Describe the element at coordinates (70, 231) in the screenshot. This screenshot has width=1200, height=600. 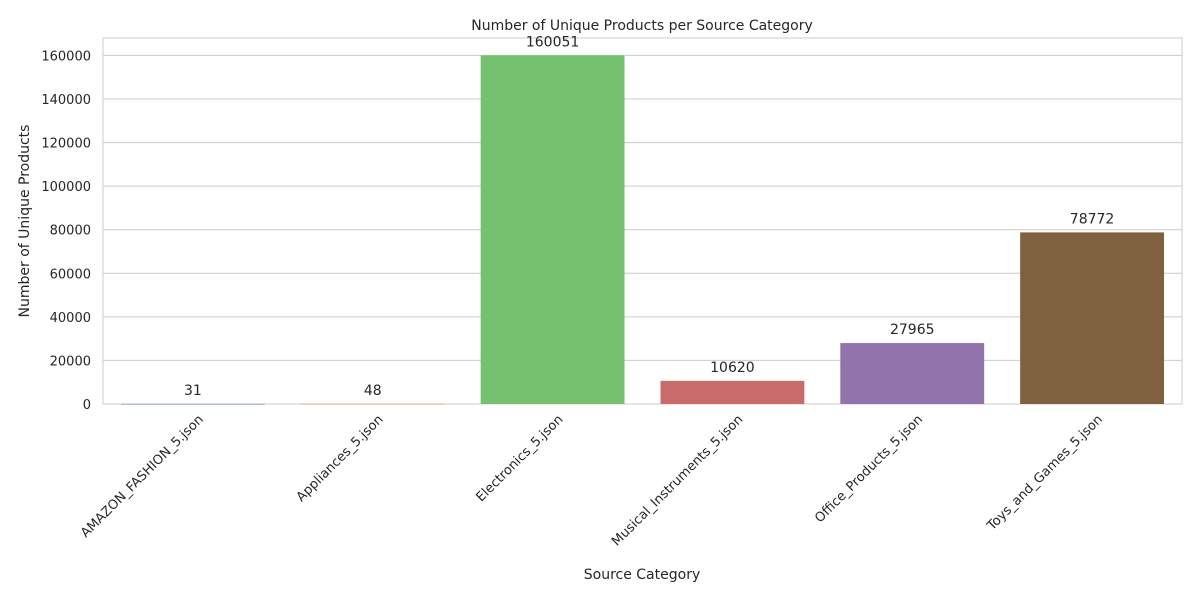
I see `y-tick-label: 80000` at that location.